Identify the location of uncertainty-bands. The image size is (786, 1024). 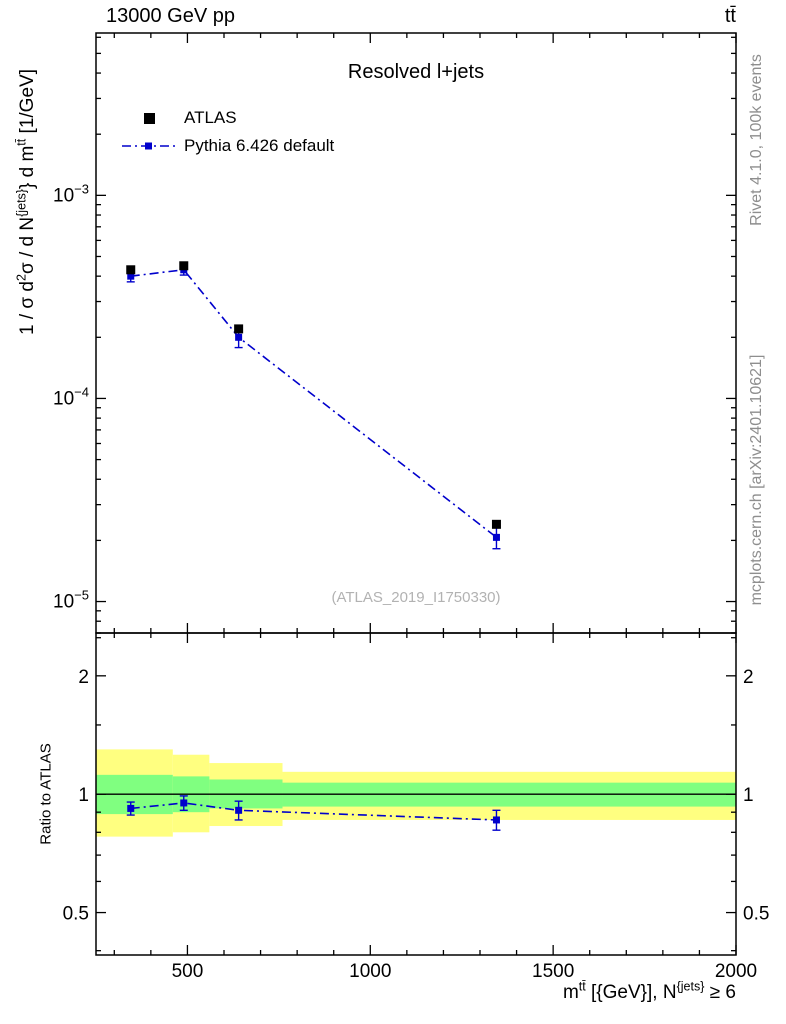
(416, 793).